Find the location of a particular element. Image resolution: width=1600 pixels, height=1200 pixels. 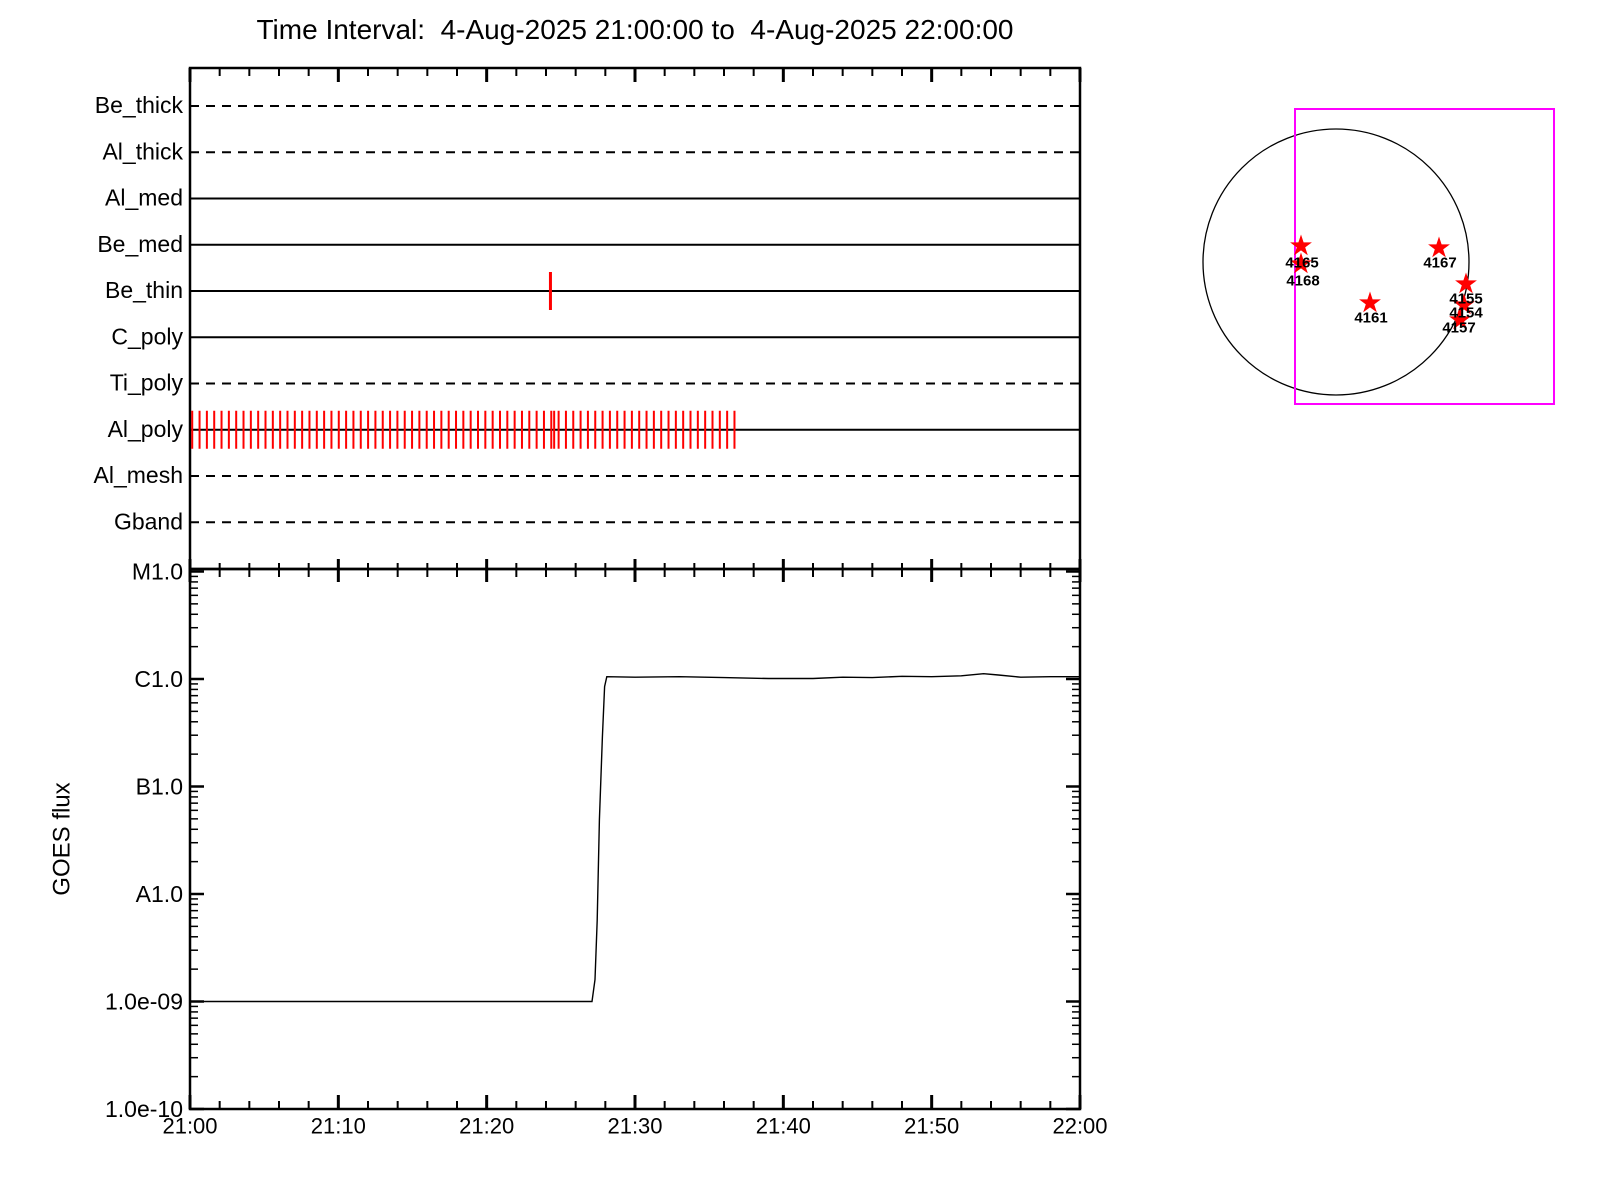

filter-row-C_poly: C_poly is located at coordinates (595, 336).